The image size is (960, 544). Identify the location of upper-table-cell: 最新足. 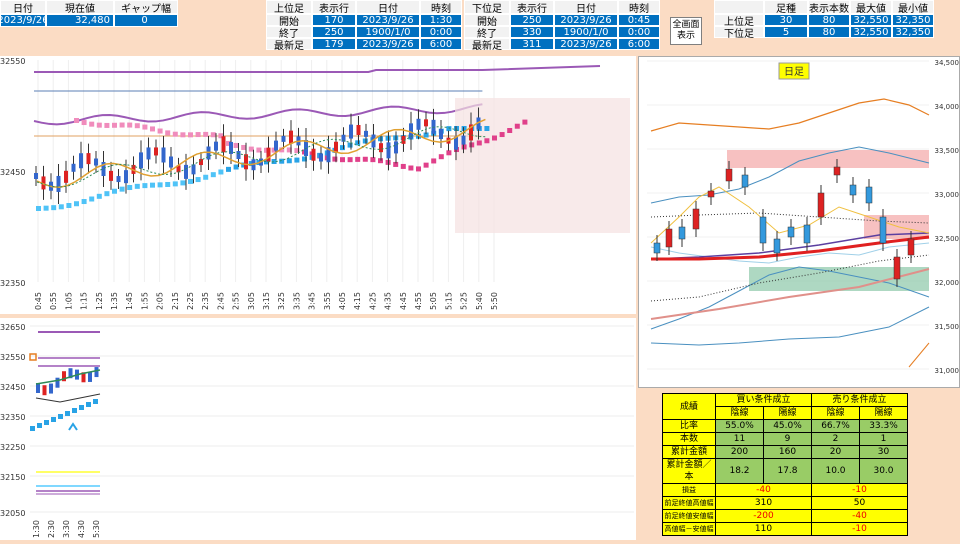
(289, 45).